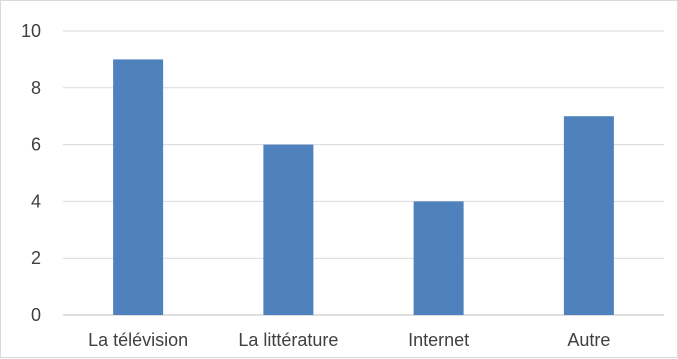 The image size is (678, 359). Describe the element at coordinates (588, 340) in the screenshot. I see `x-category-label: Autre` at that location.